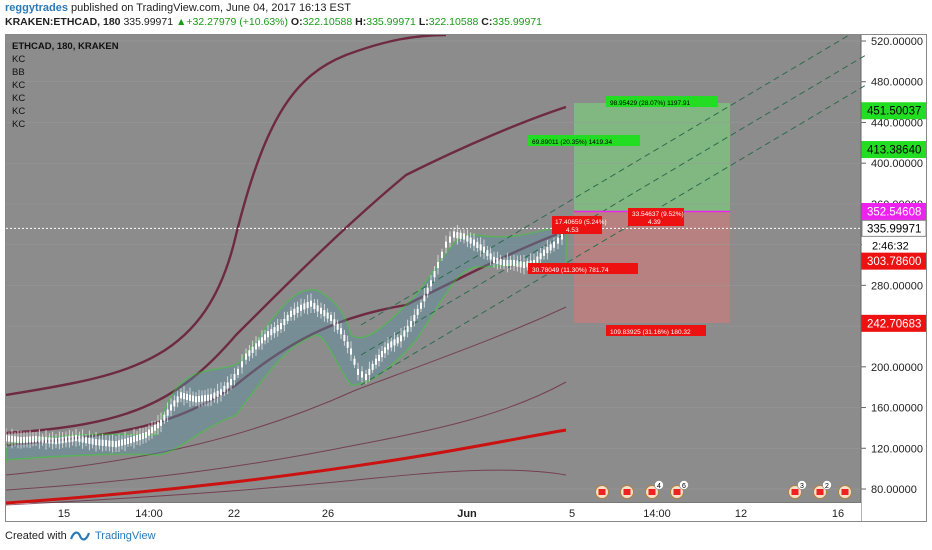 The height and width of the screenshot is (550, 932). I want to click on price-badge-label: 352.54608, so click(894, 212).